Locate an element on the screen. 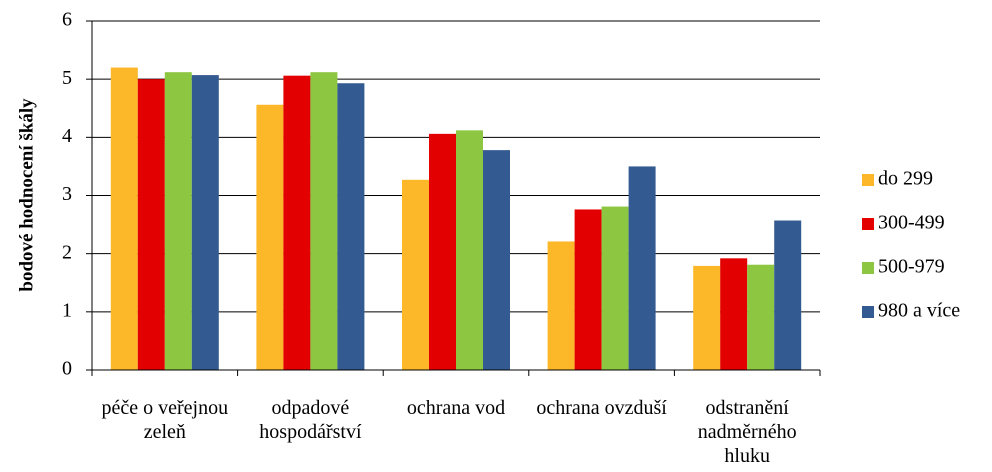 The width and height of the screenshot is (992, 472). y-tick-label: 6 is located at coordinates (67, 20).